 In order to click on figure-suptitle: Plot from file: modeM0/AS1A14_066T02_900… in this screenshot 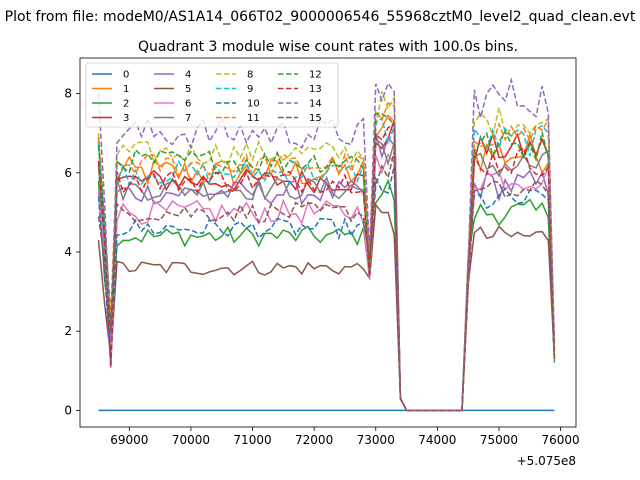, I will do `click(320, 17)`.